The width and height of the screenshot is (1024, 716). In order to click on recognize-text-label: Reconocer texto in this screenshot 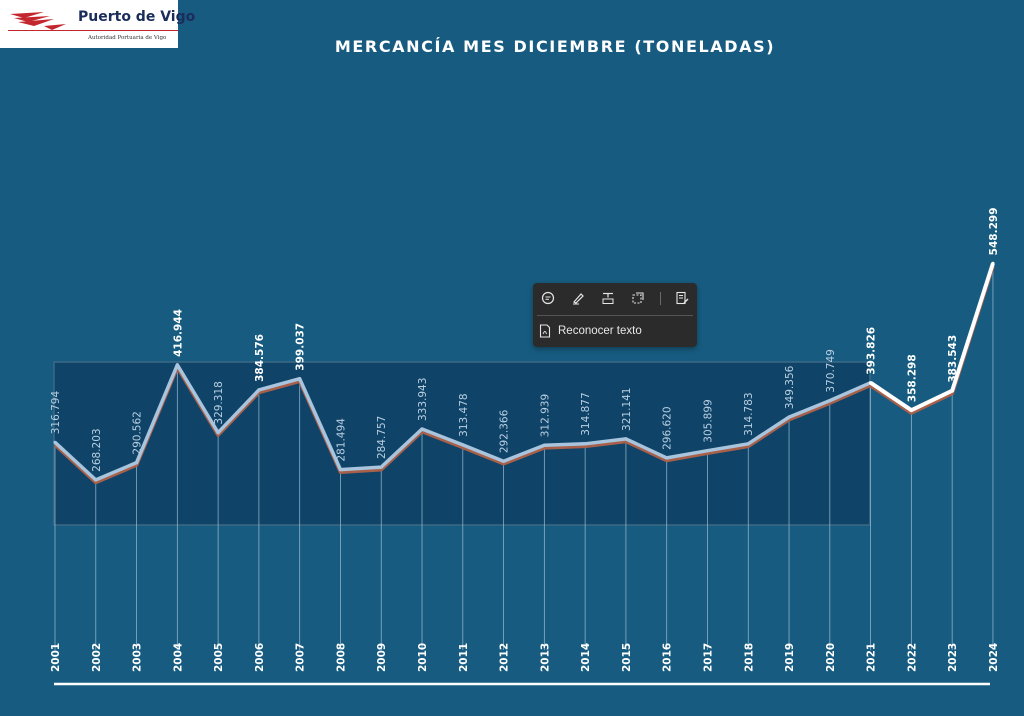, I will do `click(600, 331)`.